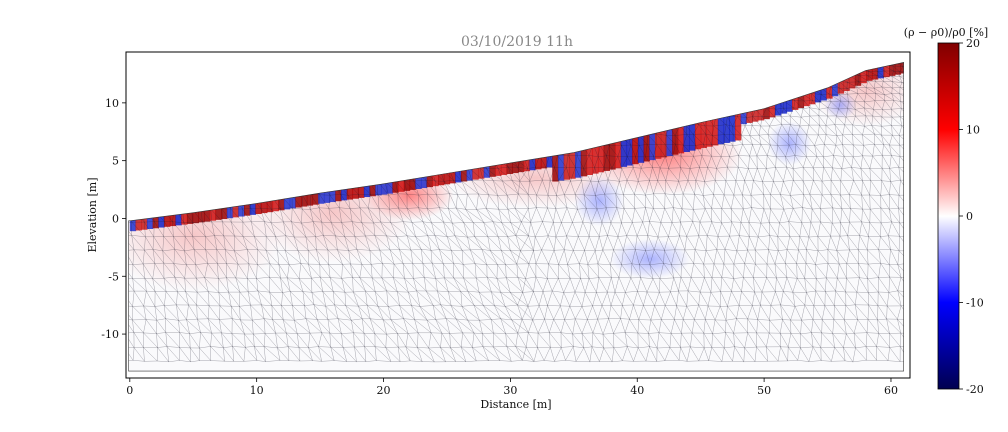  I want to click on y-tick-label: 5, so click(115, 161).